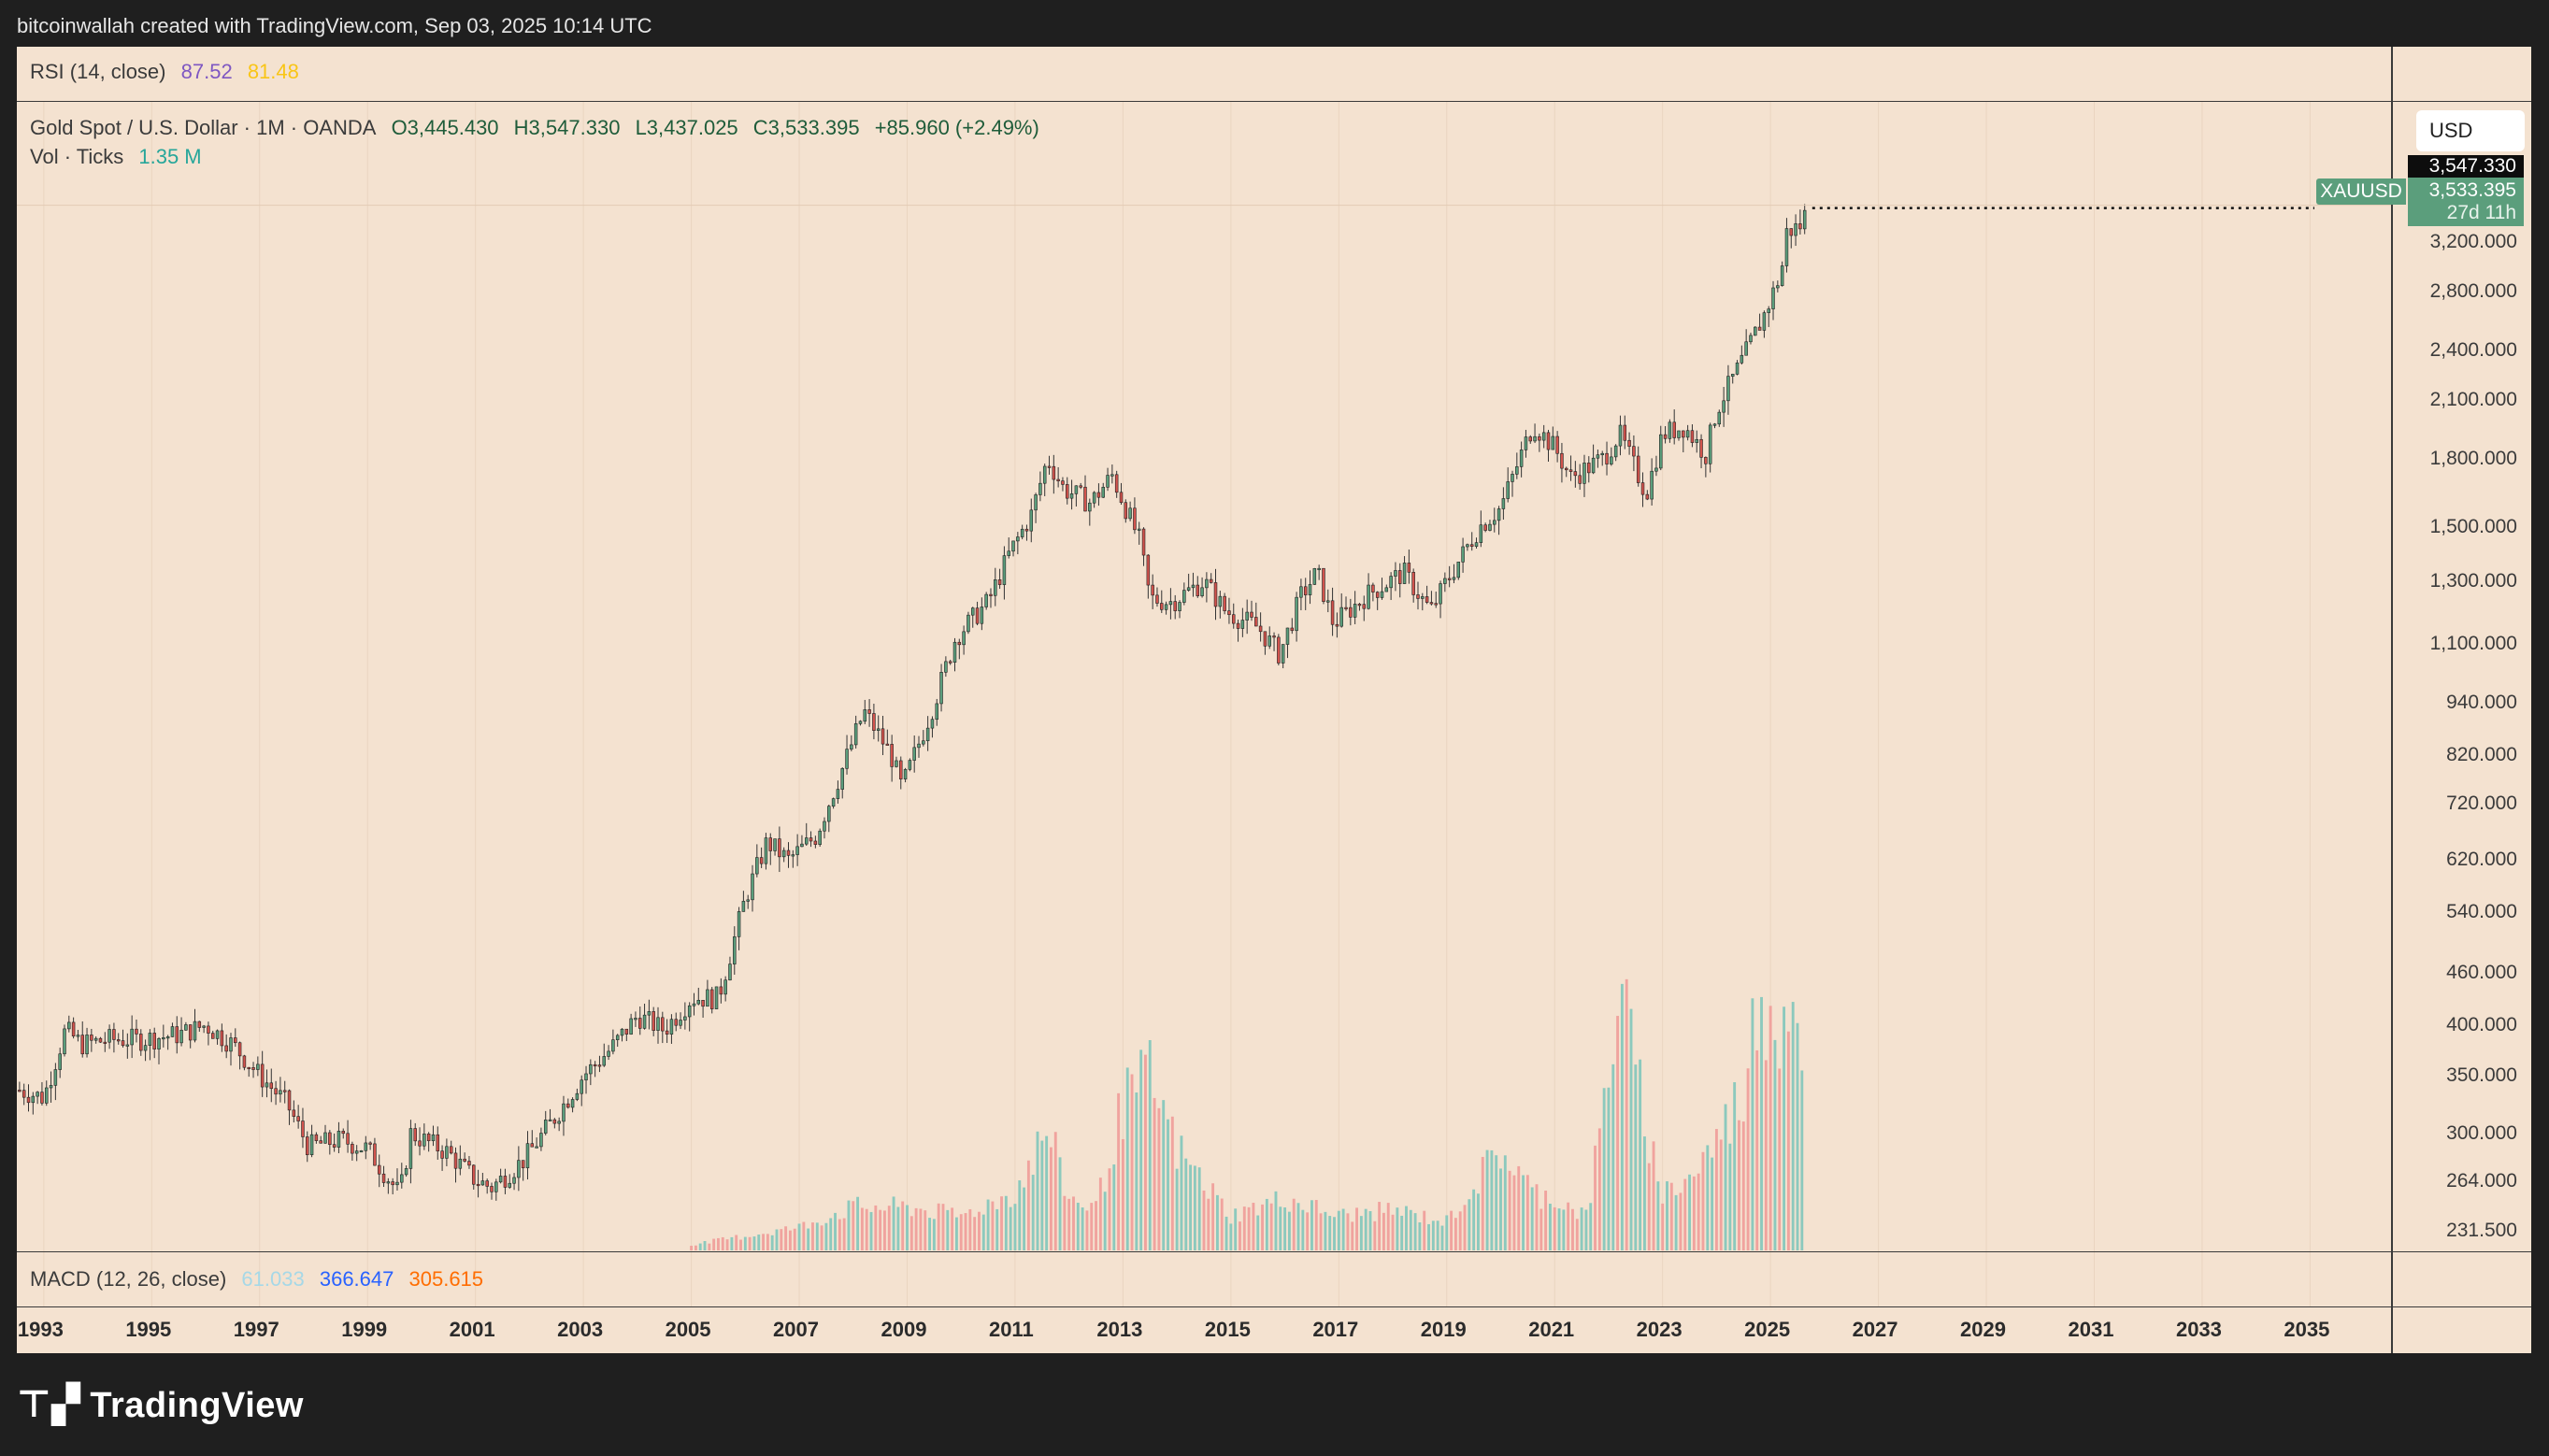 The image size is (2549, 1456). What do you see at coordinates (2091, 1329) in the screenshot?
I see `time-tick-19: 2031` at bounding box center [2091, 1329].